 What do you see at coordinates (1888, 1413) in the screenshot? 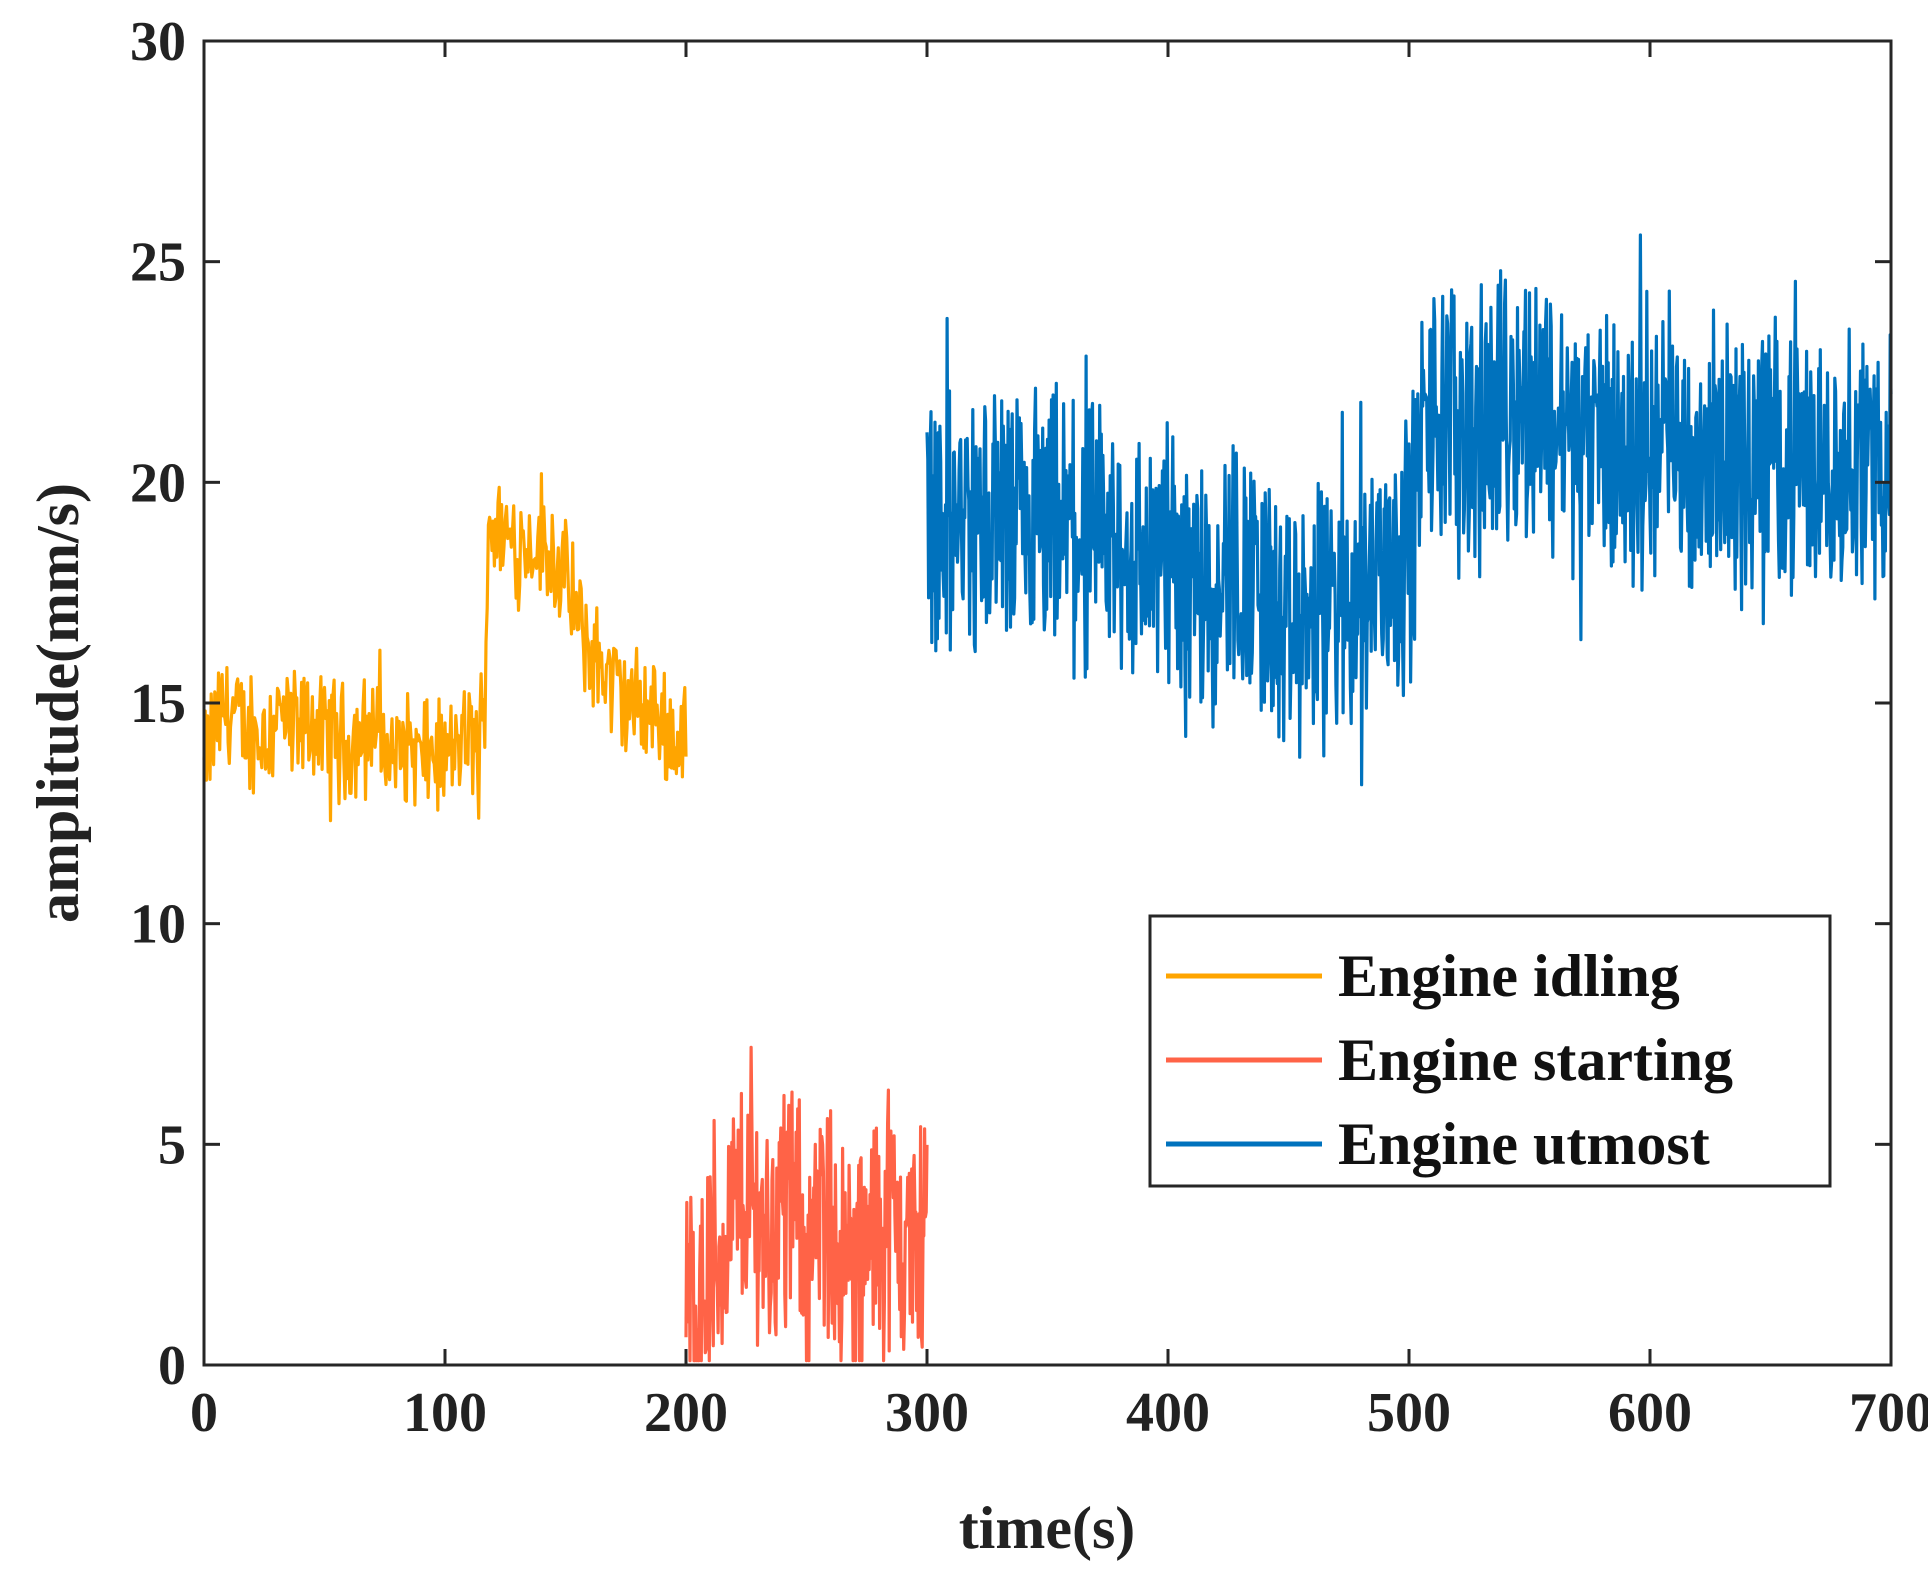
I see `x-tick-label: 700` at bounding box center [1888, 1413].